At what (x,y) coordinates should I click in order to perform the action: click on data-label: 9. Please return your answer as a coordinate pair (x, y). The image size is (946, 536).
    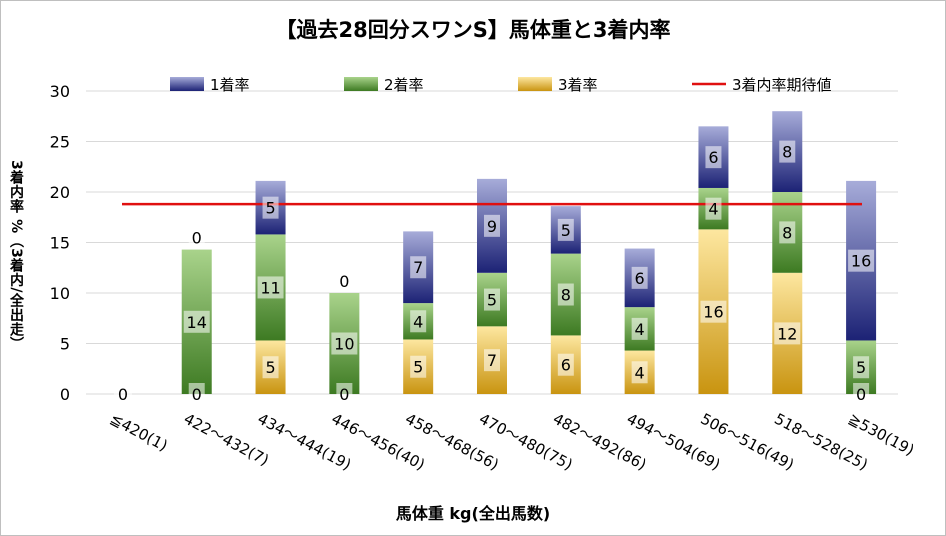
    Looking at the image, I should click on (492, 226).